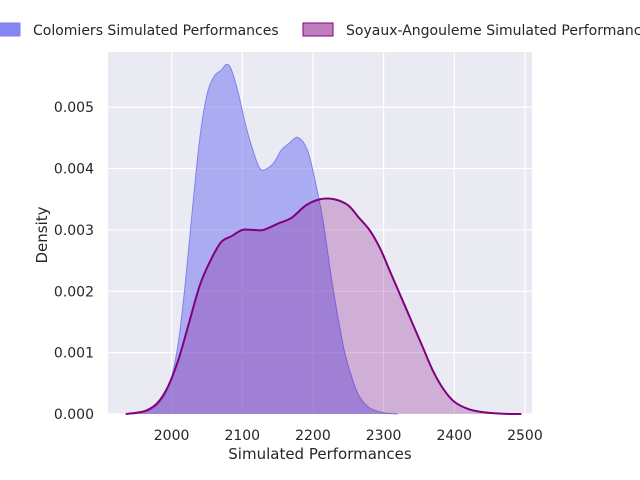 The width and height of the screenshot is (640, 480). Describe the element at coordinates (74, 170) in the screenshot. I see `y-tick-label: 0.004` at that location.